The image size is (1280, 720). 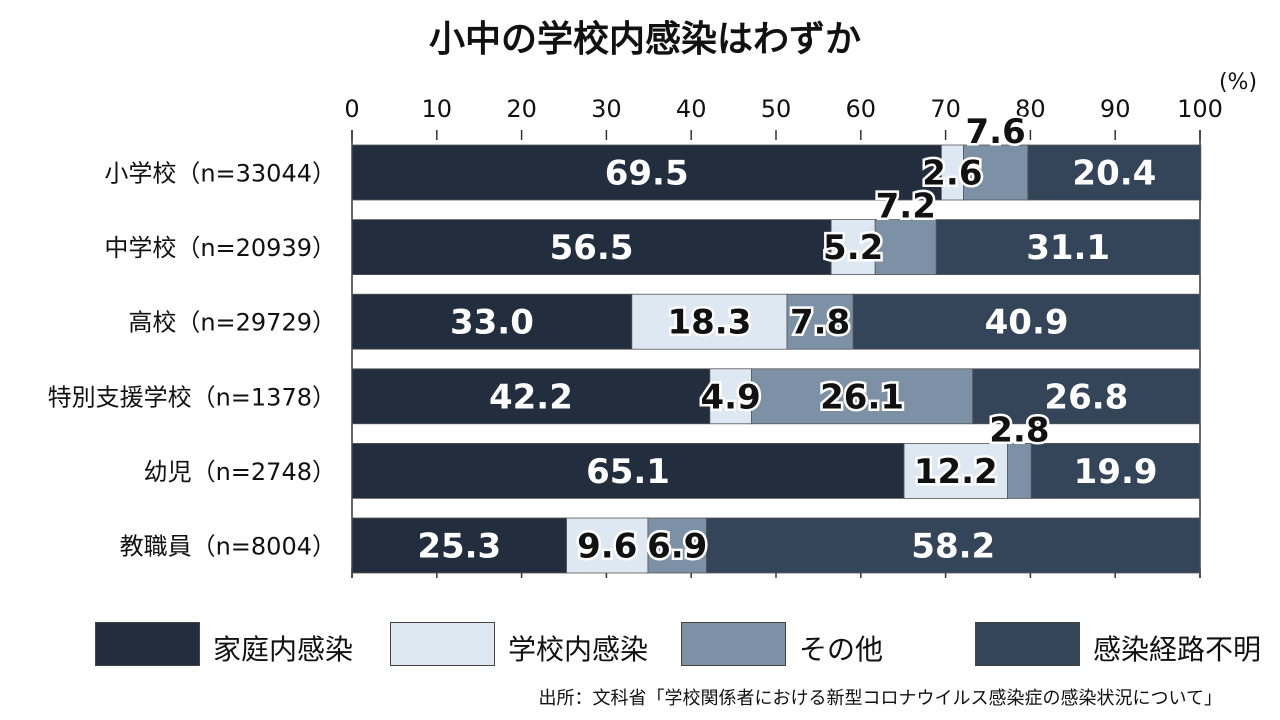 I want to click on data-label: 6.9, so click(x=677, y=547).